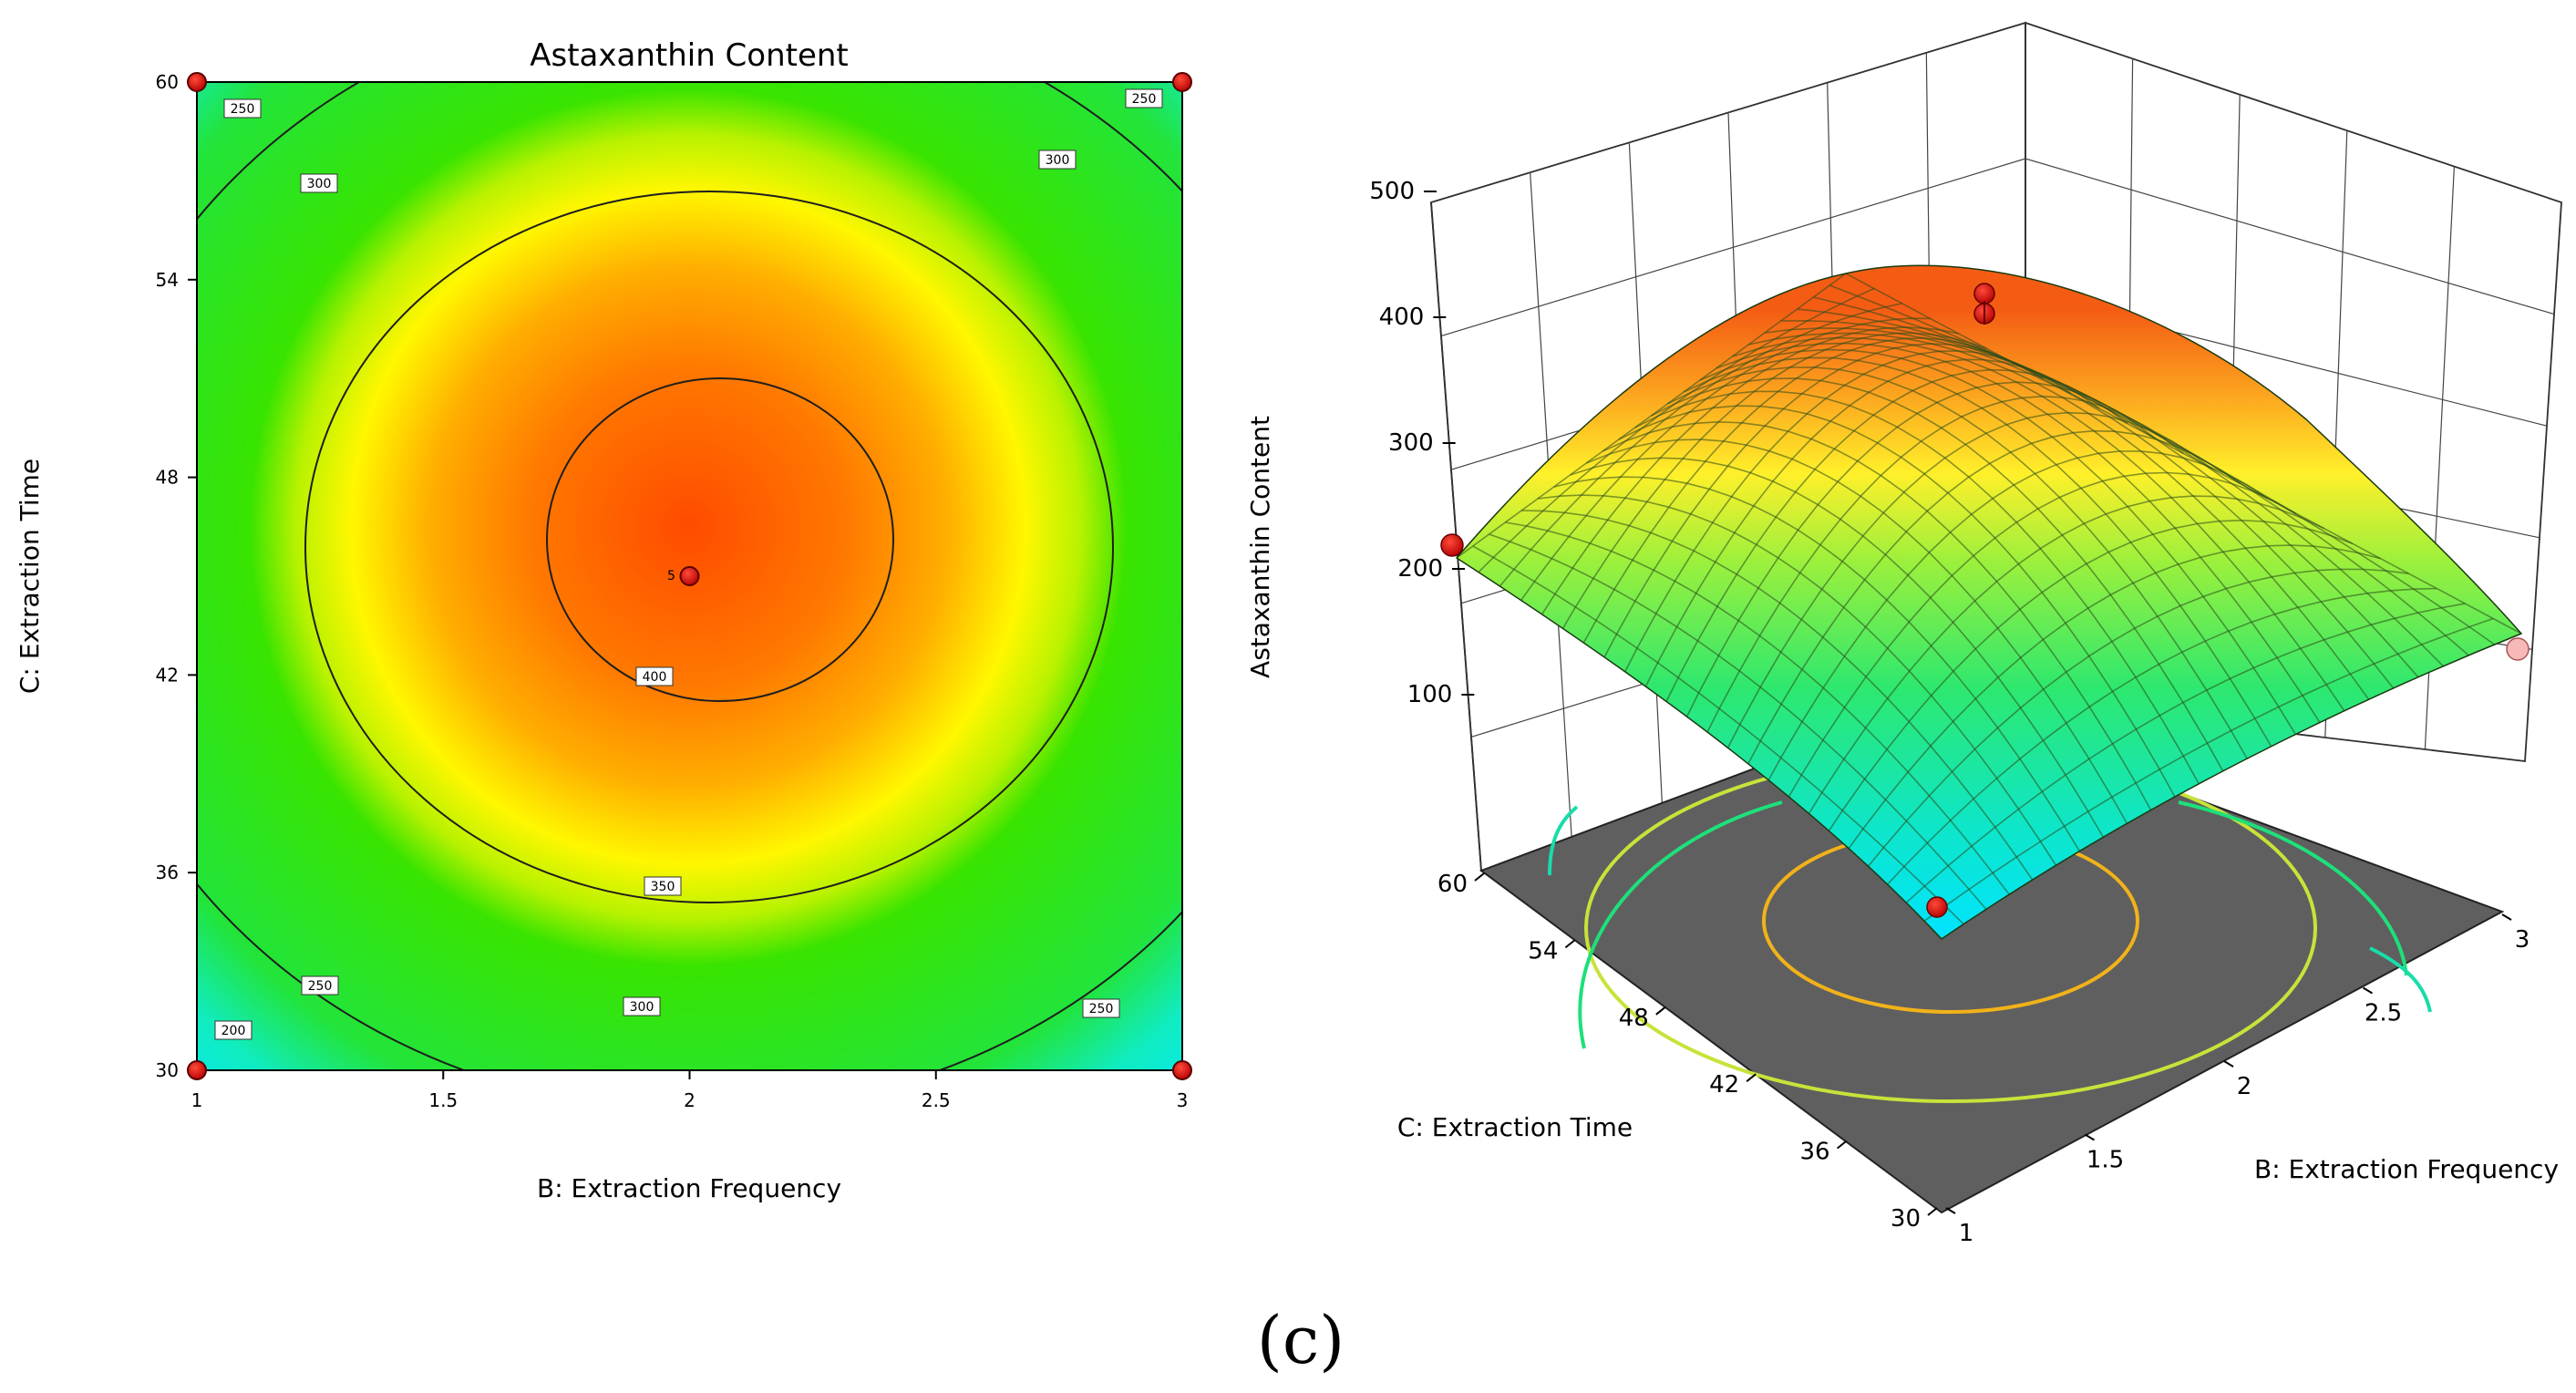 The width and height of the screenshot is (2576, 1393). What do you see at coordinates (167, 82) in the screenshot?
I see `y-tick-label: 60` at bounding box center [167, 82].